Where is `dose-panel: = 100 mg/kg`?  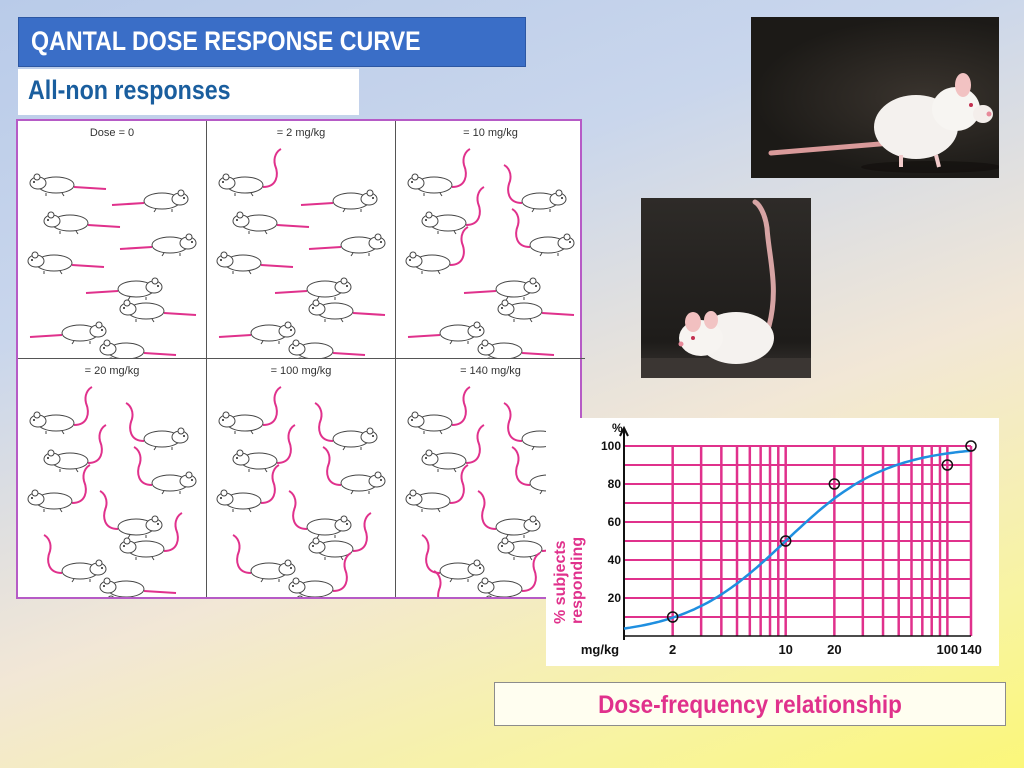 dose-panel: = 100 mg/kg is located at coordinates (301, 478).